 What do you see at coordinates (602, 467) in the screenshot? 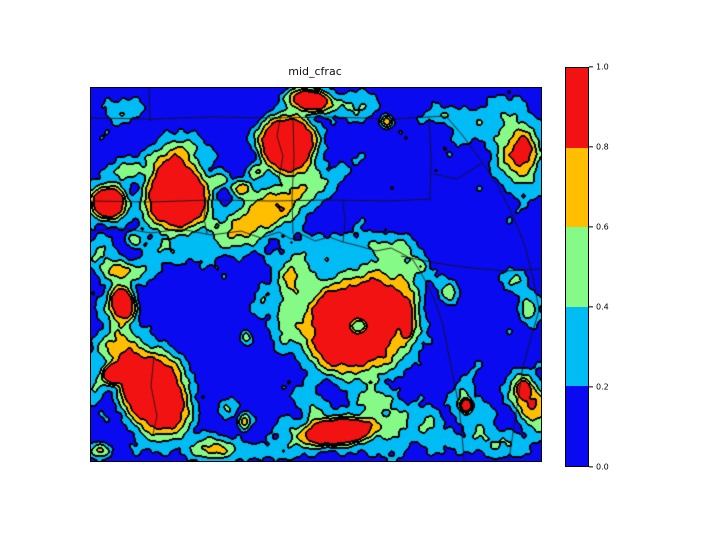
I see `colorbar-tick-label: 0.0` at bounding box center [602, 467].